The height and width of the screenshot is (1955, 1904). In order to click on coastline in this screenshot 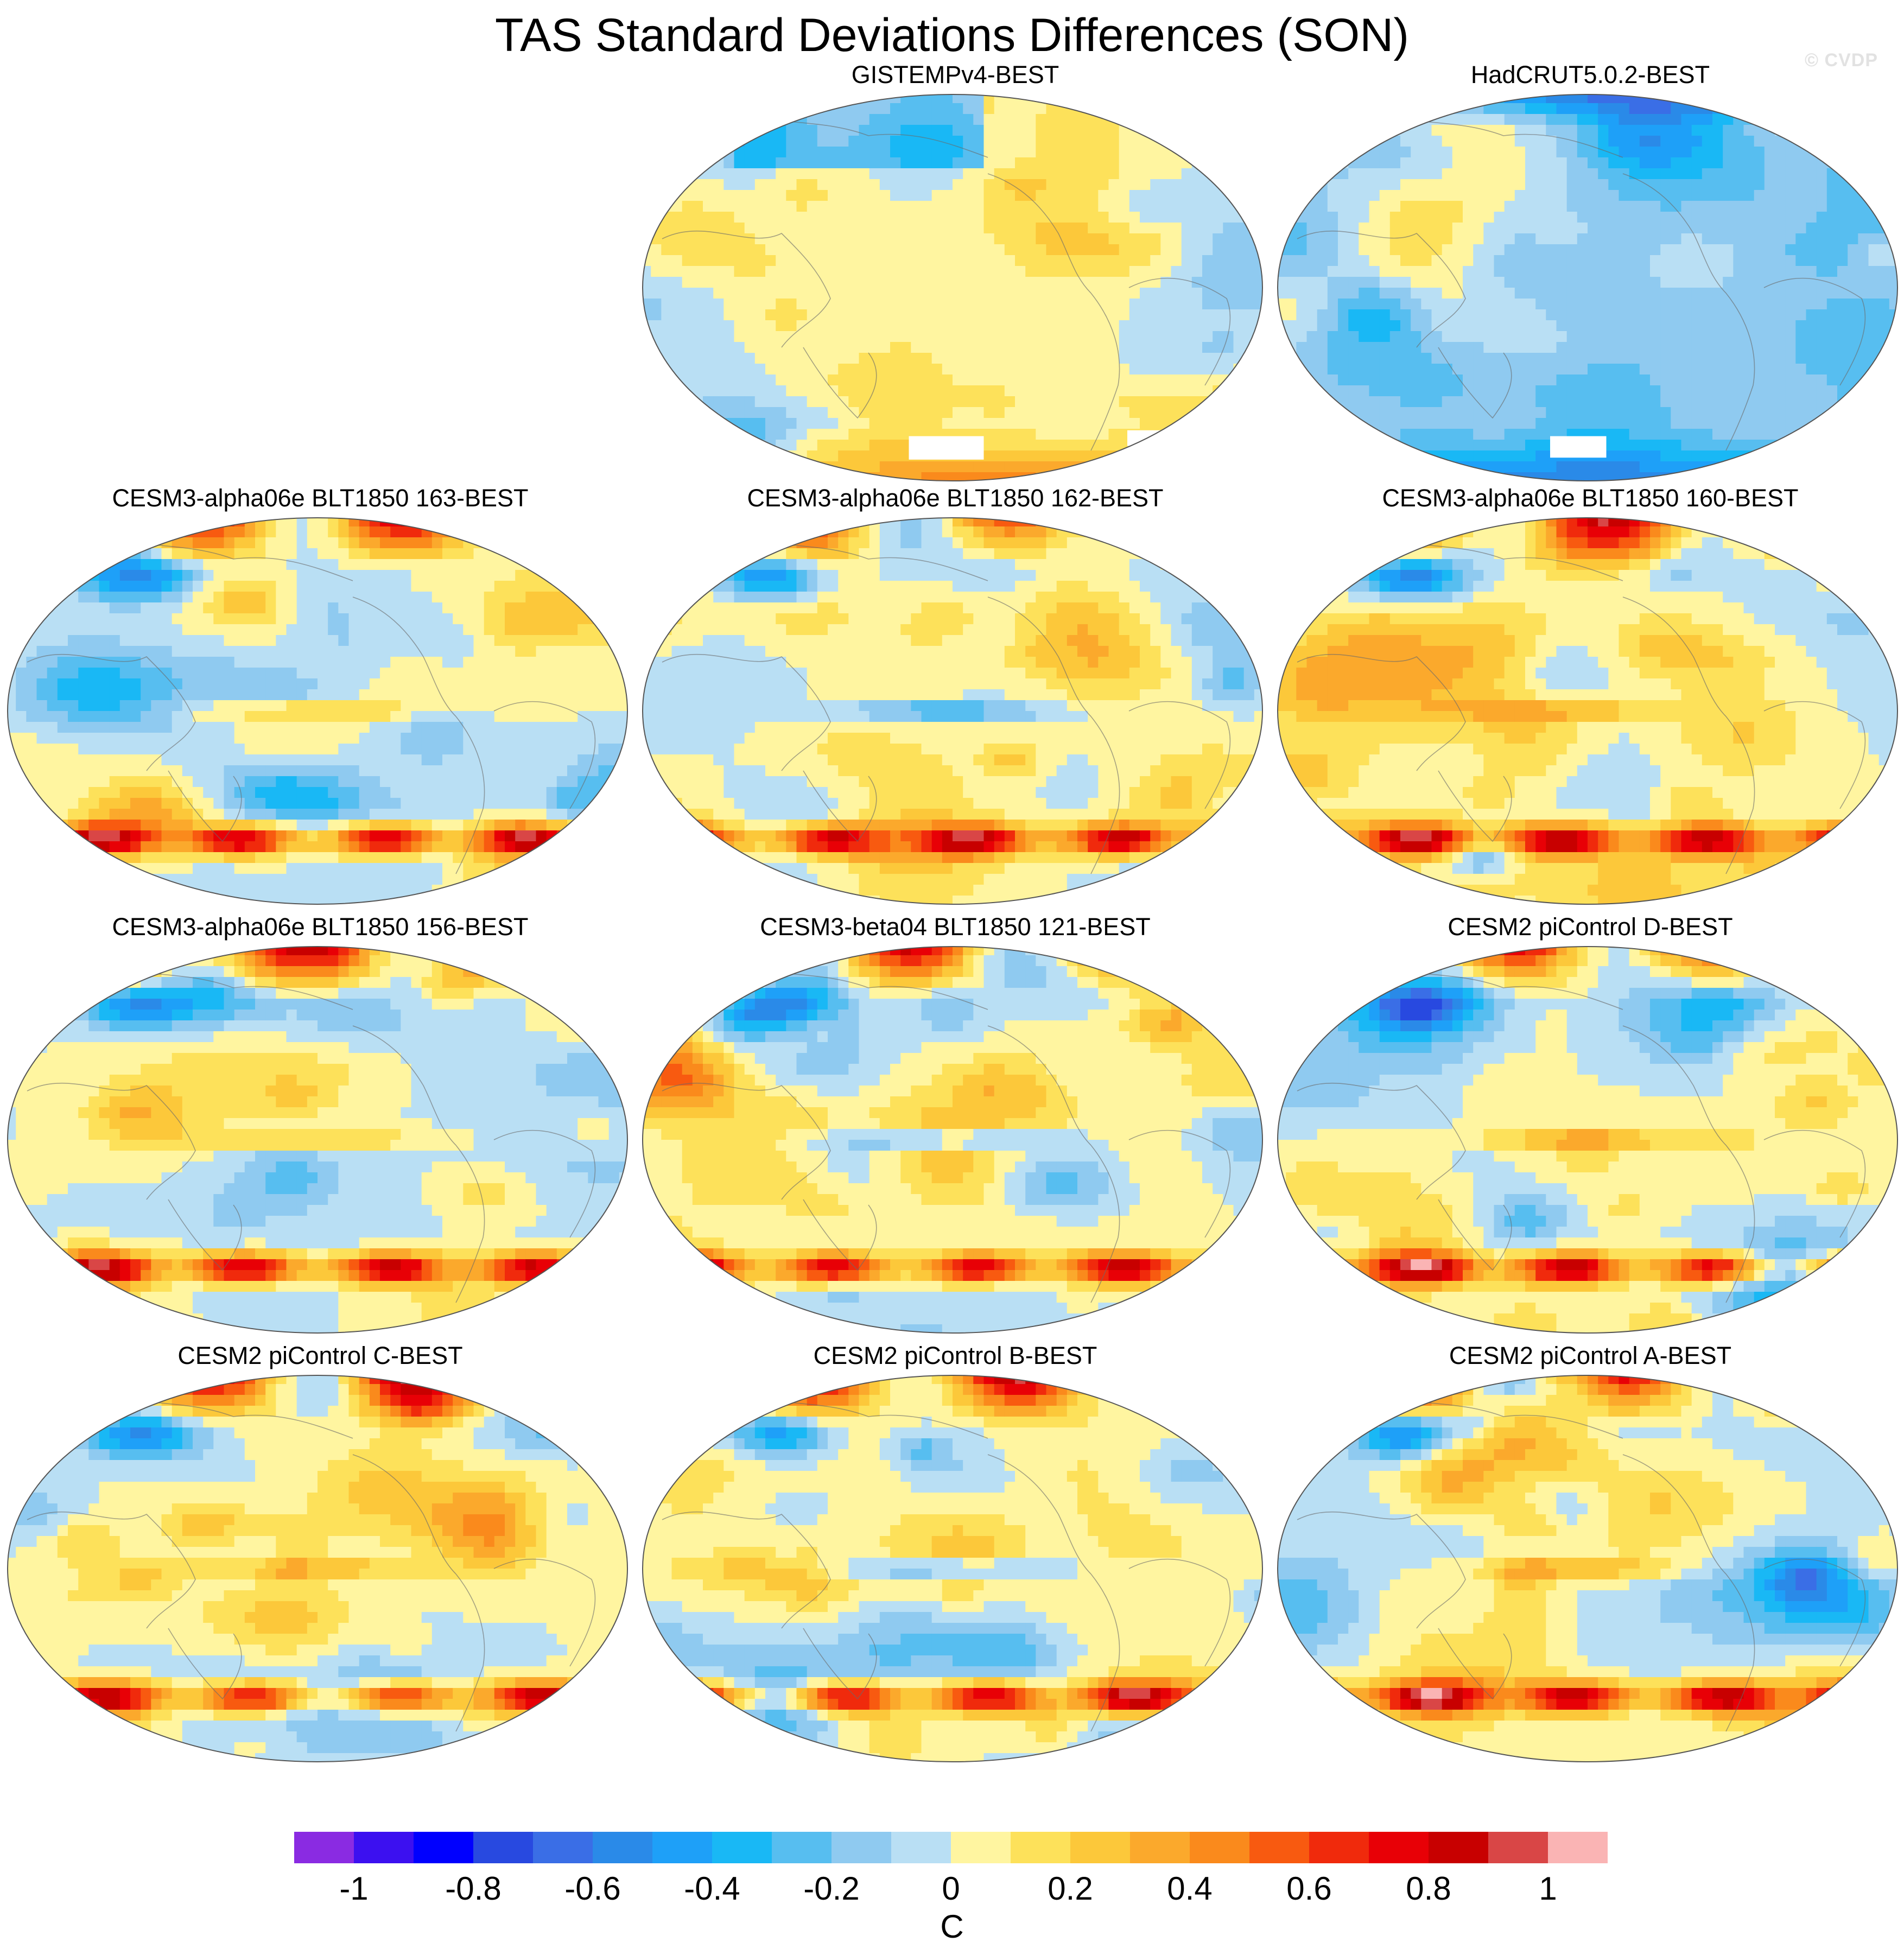, I will do `click(1475, 383)`.